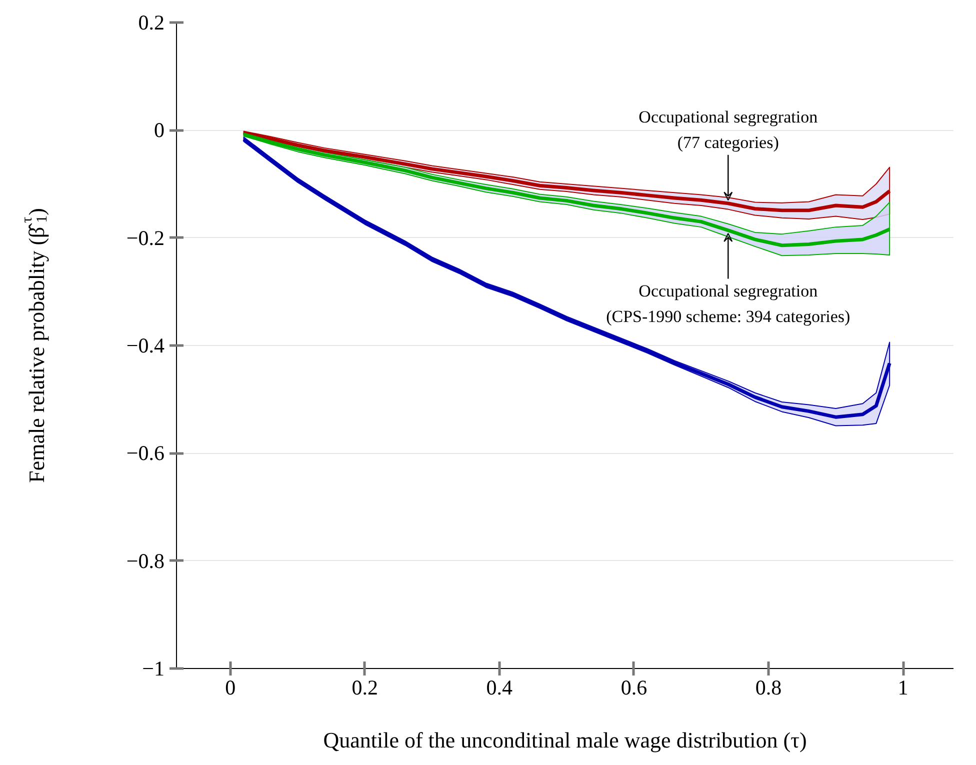 The image size is (976, 765). Describe the element at coordinates (145, 453) in the screenshot. I see `y-tick-label: −0.6` at that location.